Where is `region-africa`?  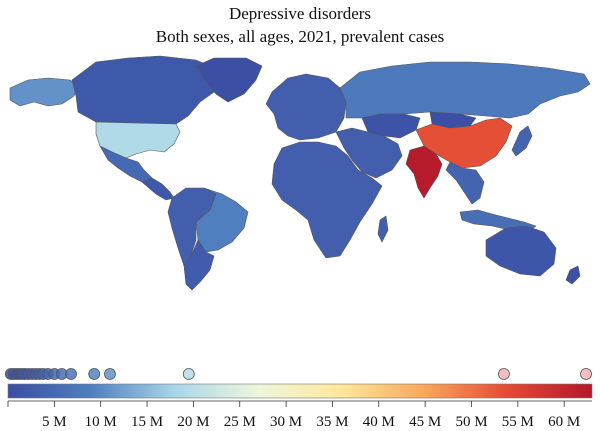 region-africa is located at coordinates (327, 200).